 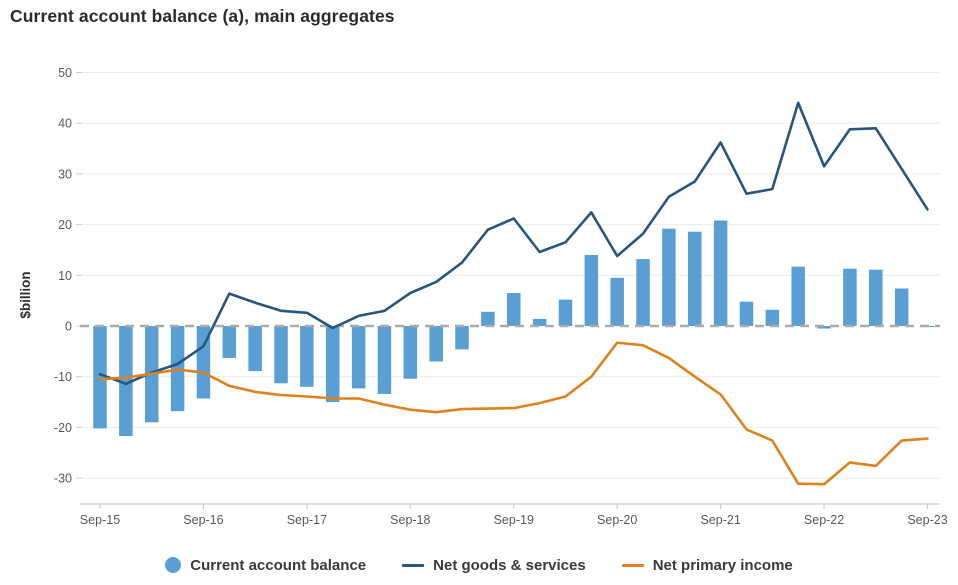 I want to click on y-tick-label: -30, so click(x=63, y=479).